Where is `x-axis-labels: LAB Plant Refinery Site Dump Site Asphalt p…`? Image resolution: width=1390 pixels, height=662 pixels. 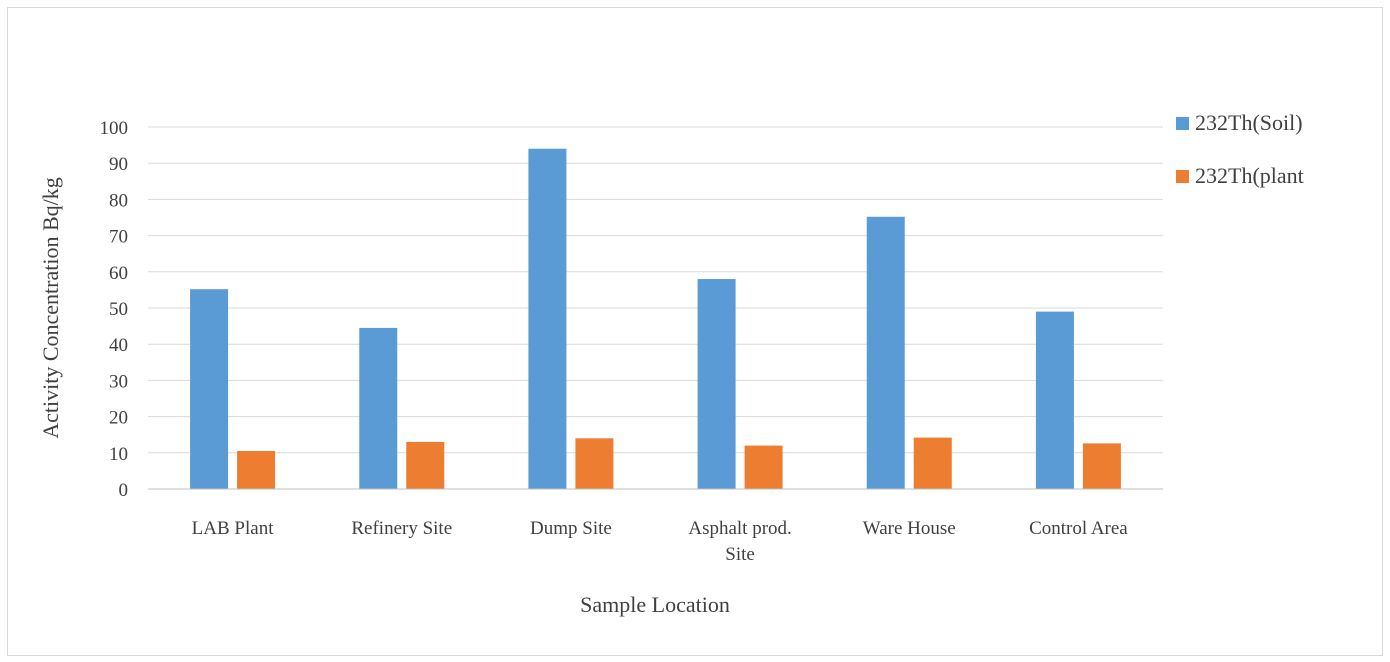
x-axis-labels: LAB Plant Refinery Site Dump Site Asphalt p… is located at coordinates (660, 541).